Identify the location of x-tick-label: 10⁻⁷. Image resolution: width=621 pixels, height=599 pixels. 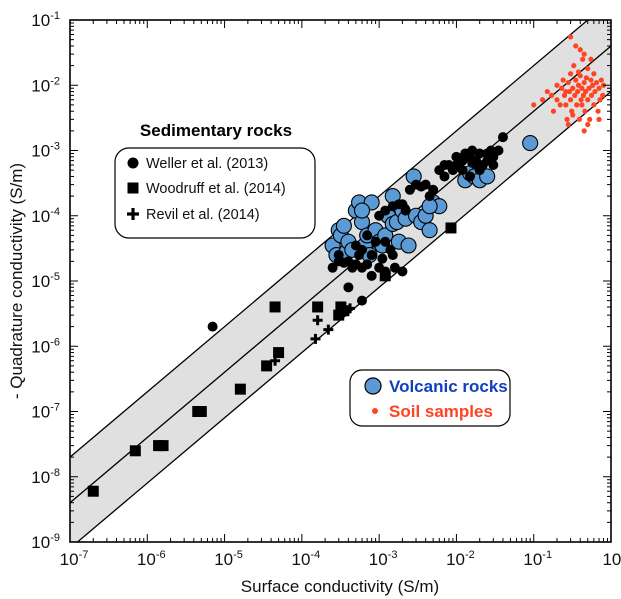
(74, 559).